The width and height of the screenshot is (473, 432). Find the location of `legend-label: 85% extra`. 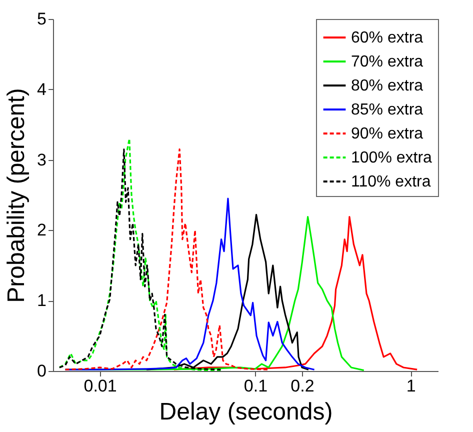

legend-label: 85% extra is located at coordinates (387, 110).